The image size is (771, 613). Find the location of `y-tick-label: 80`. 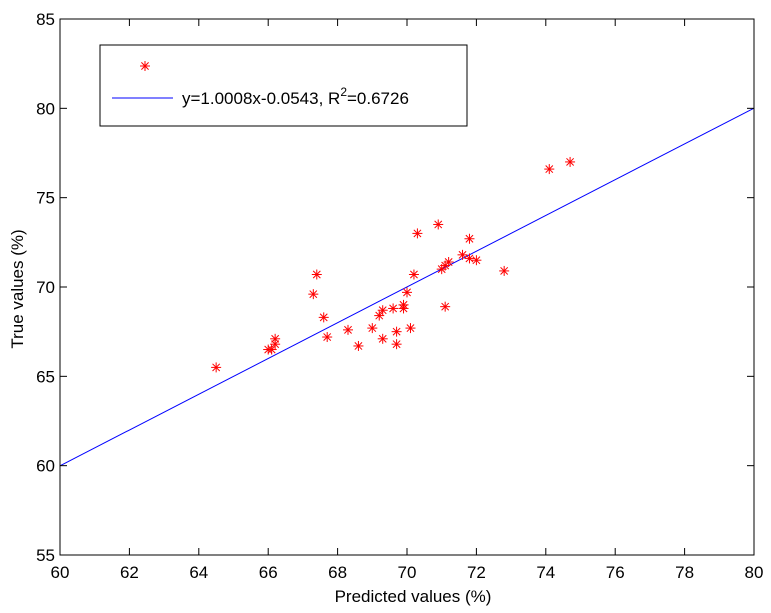

y-tick-label: 80 is located at coordinates (45, 108).